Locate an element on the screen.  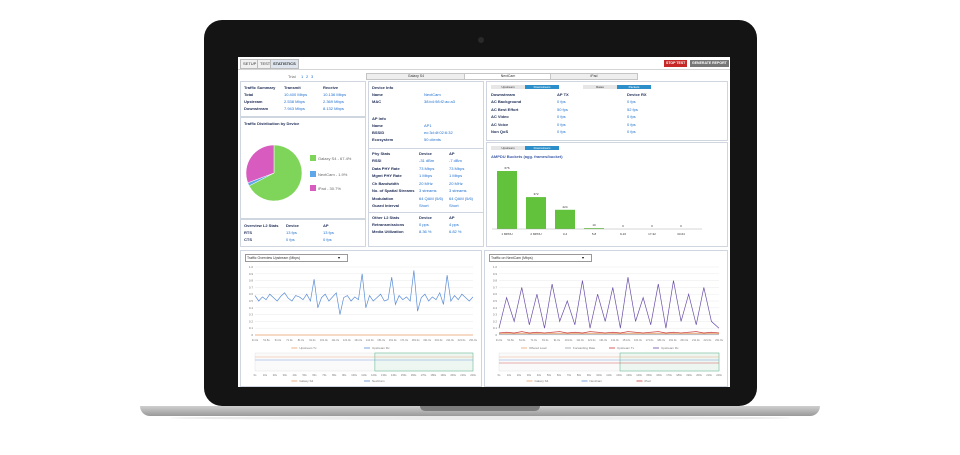
ts-col-receive: Receive is located at coordinates (331, 87).